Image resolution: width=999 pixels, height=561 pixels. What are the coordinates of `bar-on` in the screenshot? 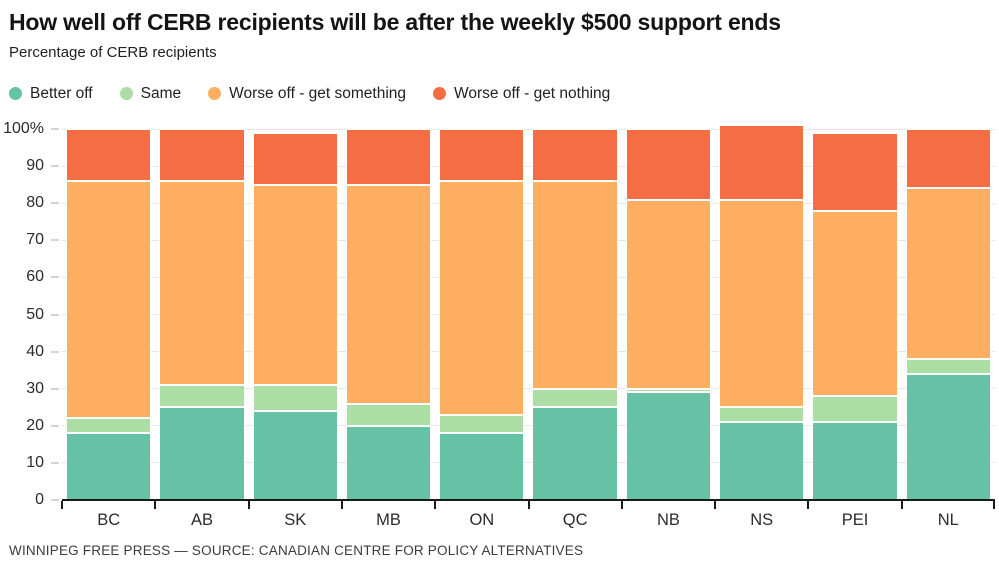 It's located at (482, 314).